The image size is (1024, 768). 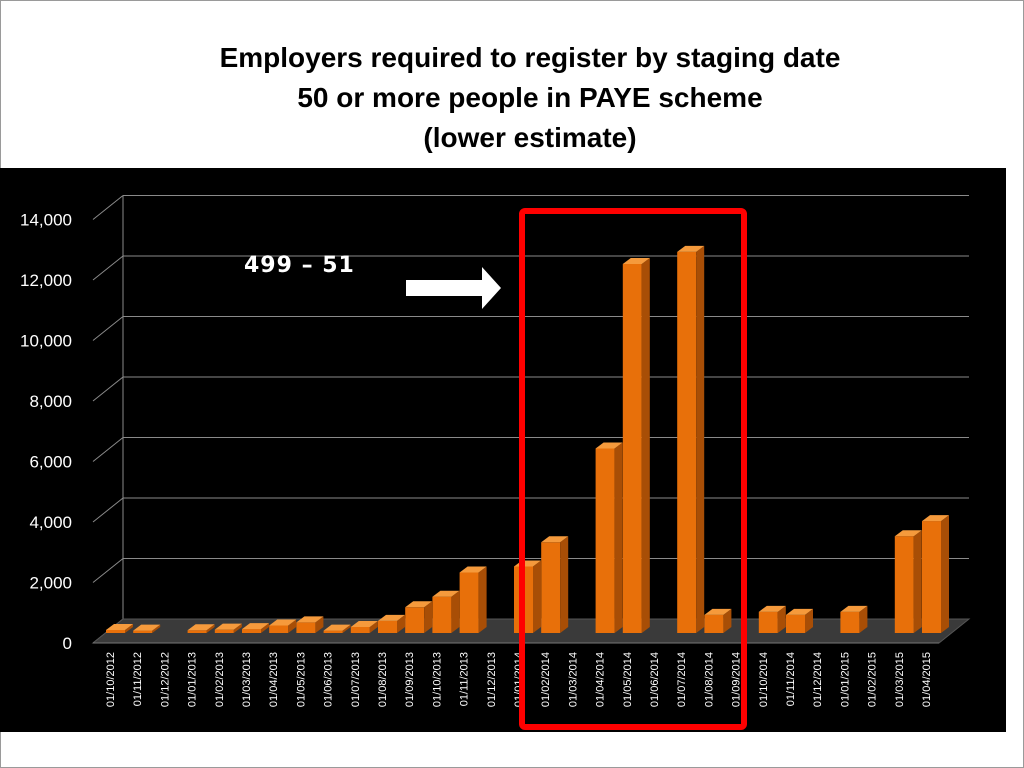 I want to click on x-tick-label: 01/02/2015, so click(x=873, y=679).